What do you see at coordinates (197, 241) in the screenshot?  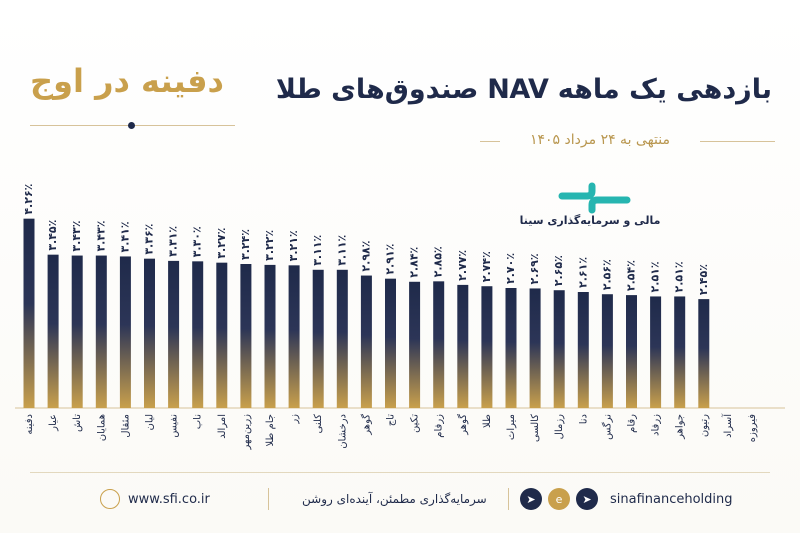 I see `data-label: ۳.۳۰٪` at bounding box center [197, 241].